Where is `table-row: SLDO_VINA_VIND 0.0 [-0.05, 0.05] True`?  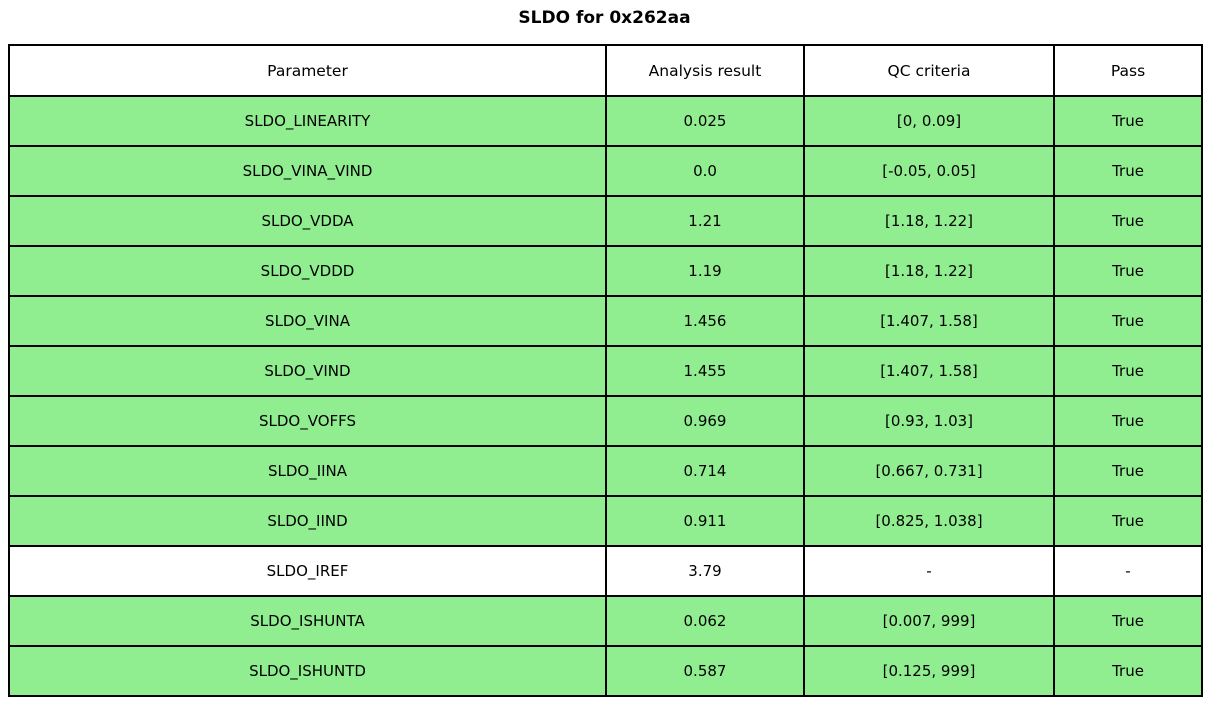
table-row: SLDO_VINA_VIND 0.0 [-0.05, 0.05] True is located at coordinates (605, 171).